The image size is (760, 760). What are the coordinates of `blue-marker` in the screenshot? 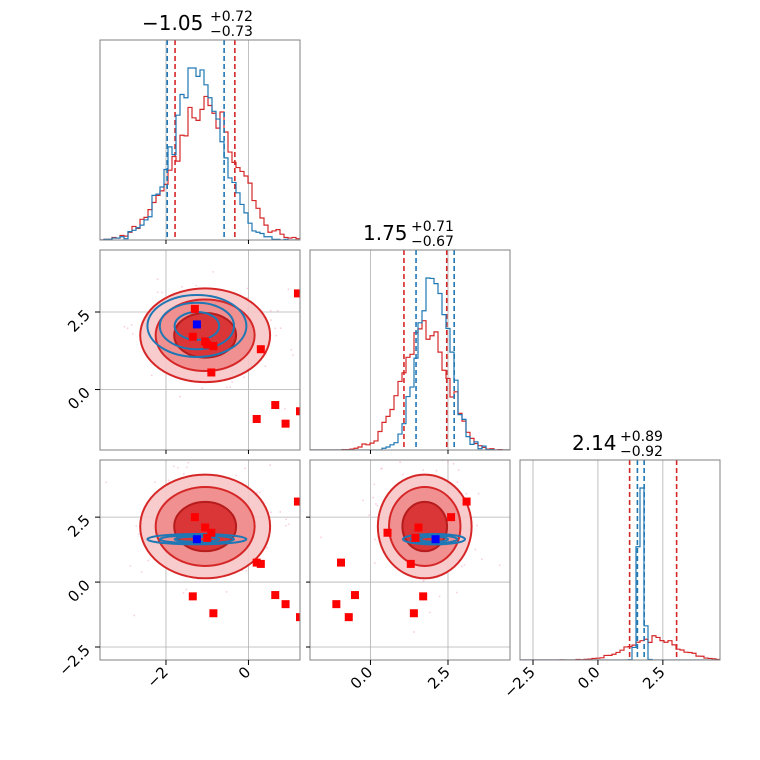 It's located at (196, 324).